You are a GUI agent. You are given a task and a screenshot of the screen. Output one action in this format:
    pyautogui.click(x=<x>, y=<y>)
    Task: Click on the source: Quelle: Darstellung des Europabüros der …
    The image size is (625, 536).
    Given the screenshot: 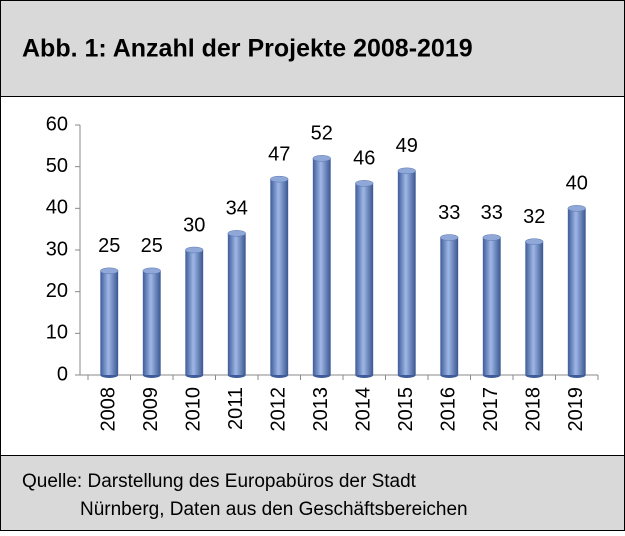 What is the action you would take?
    pyautogui.click(x=219, y=481)
    